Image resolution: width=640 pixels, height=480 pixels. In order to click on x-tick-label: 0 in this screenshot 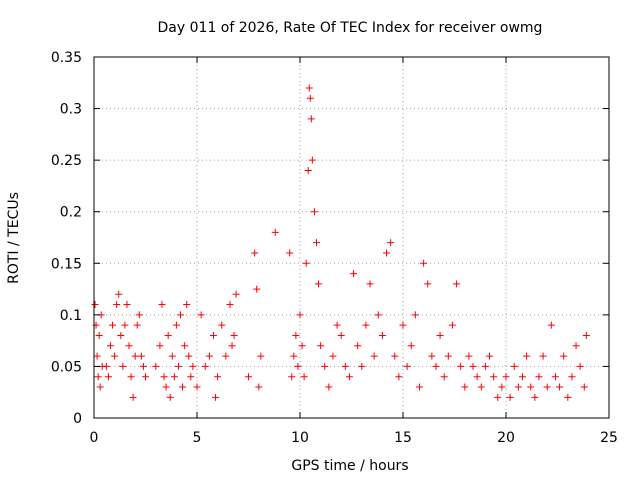, I will do `click(94, 438)`.